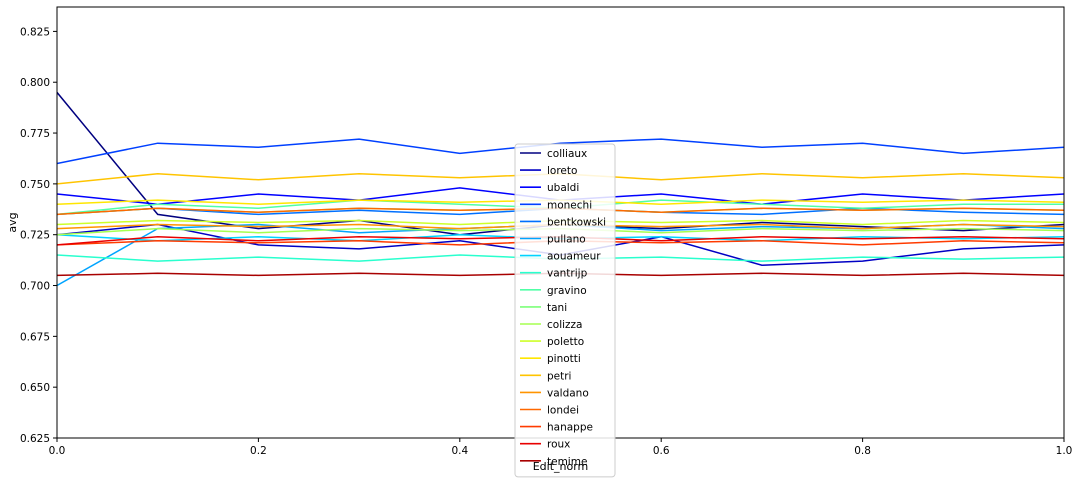  I want to click on legend-label-londei: londei, so click(563, 411).